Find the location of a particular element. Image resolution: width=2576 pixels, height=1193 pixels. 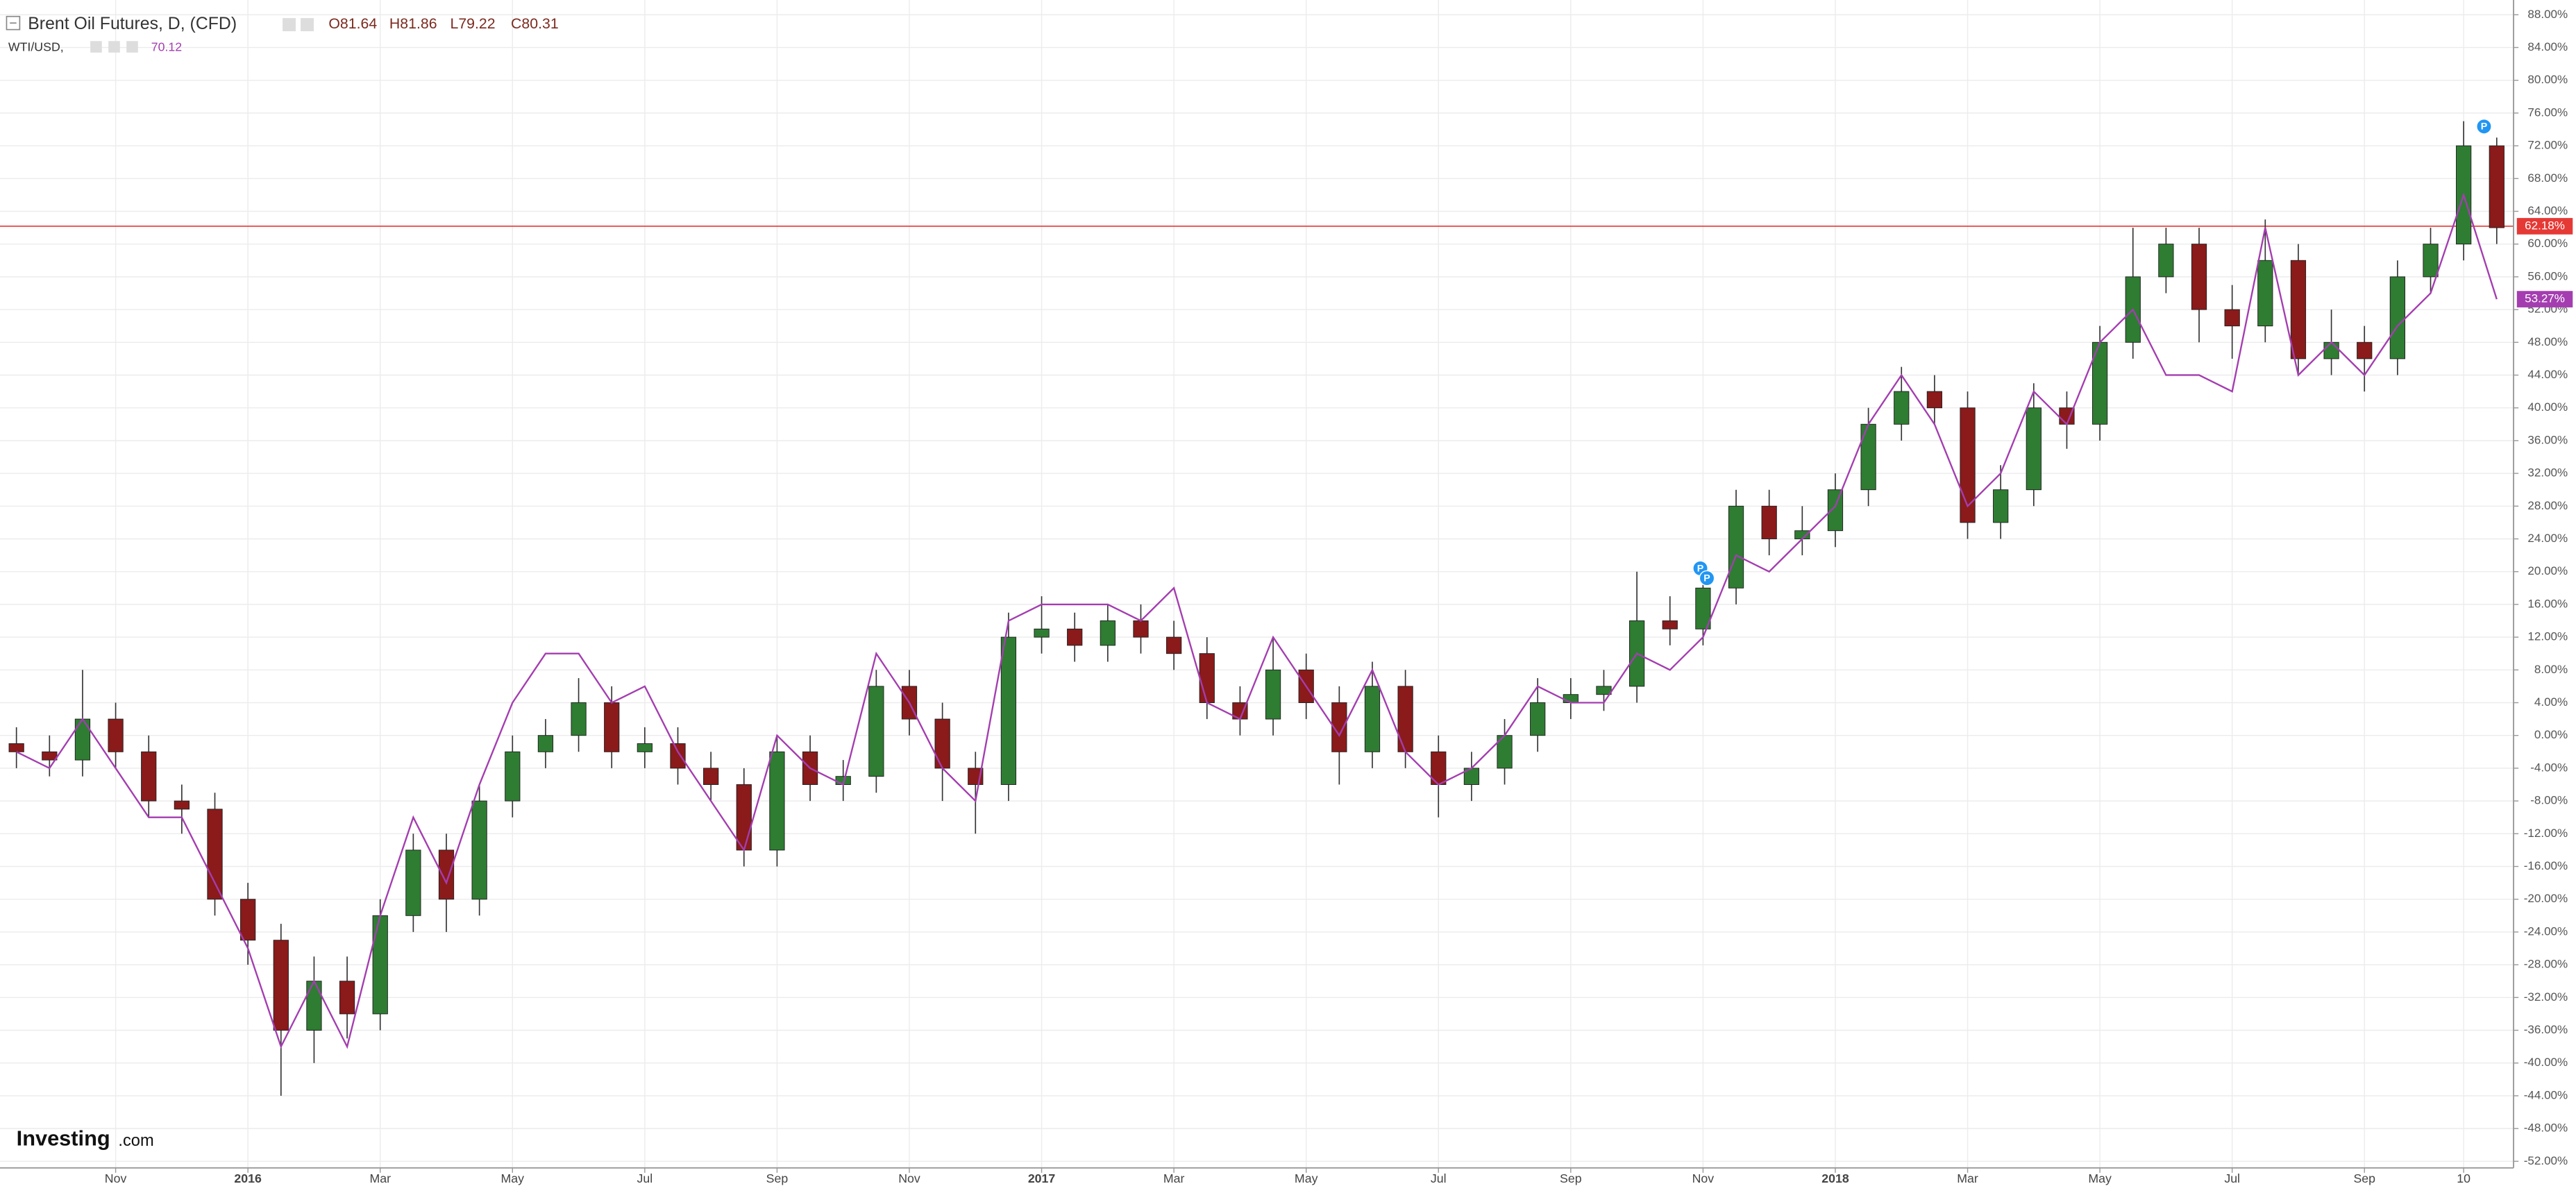

x-tick-label: 2017 is located at coordinates (1042, 1178).